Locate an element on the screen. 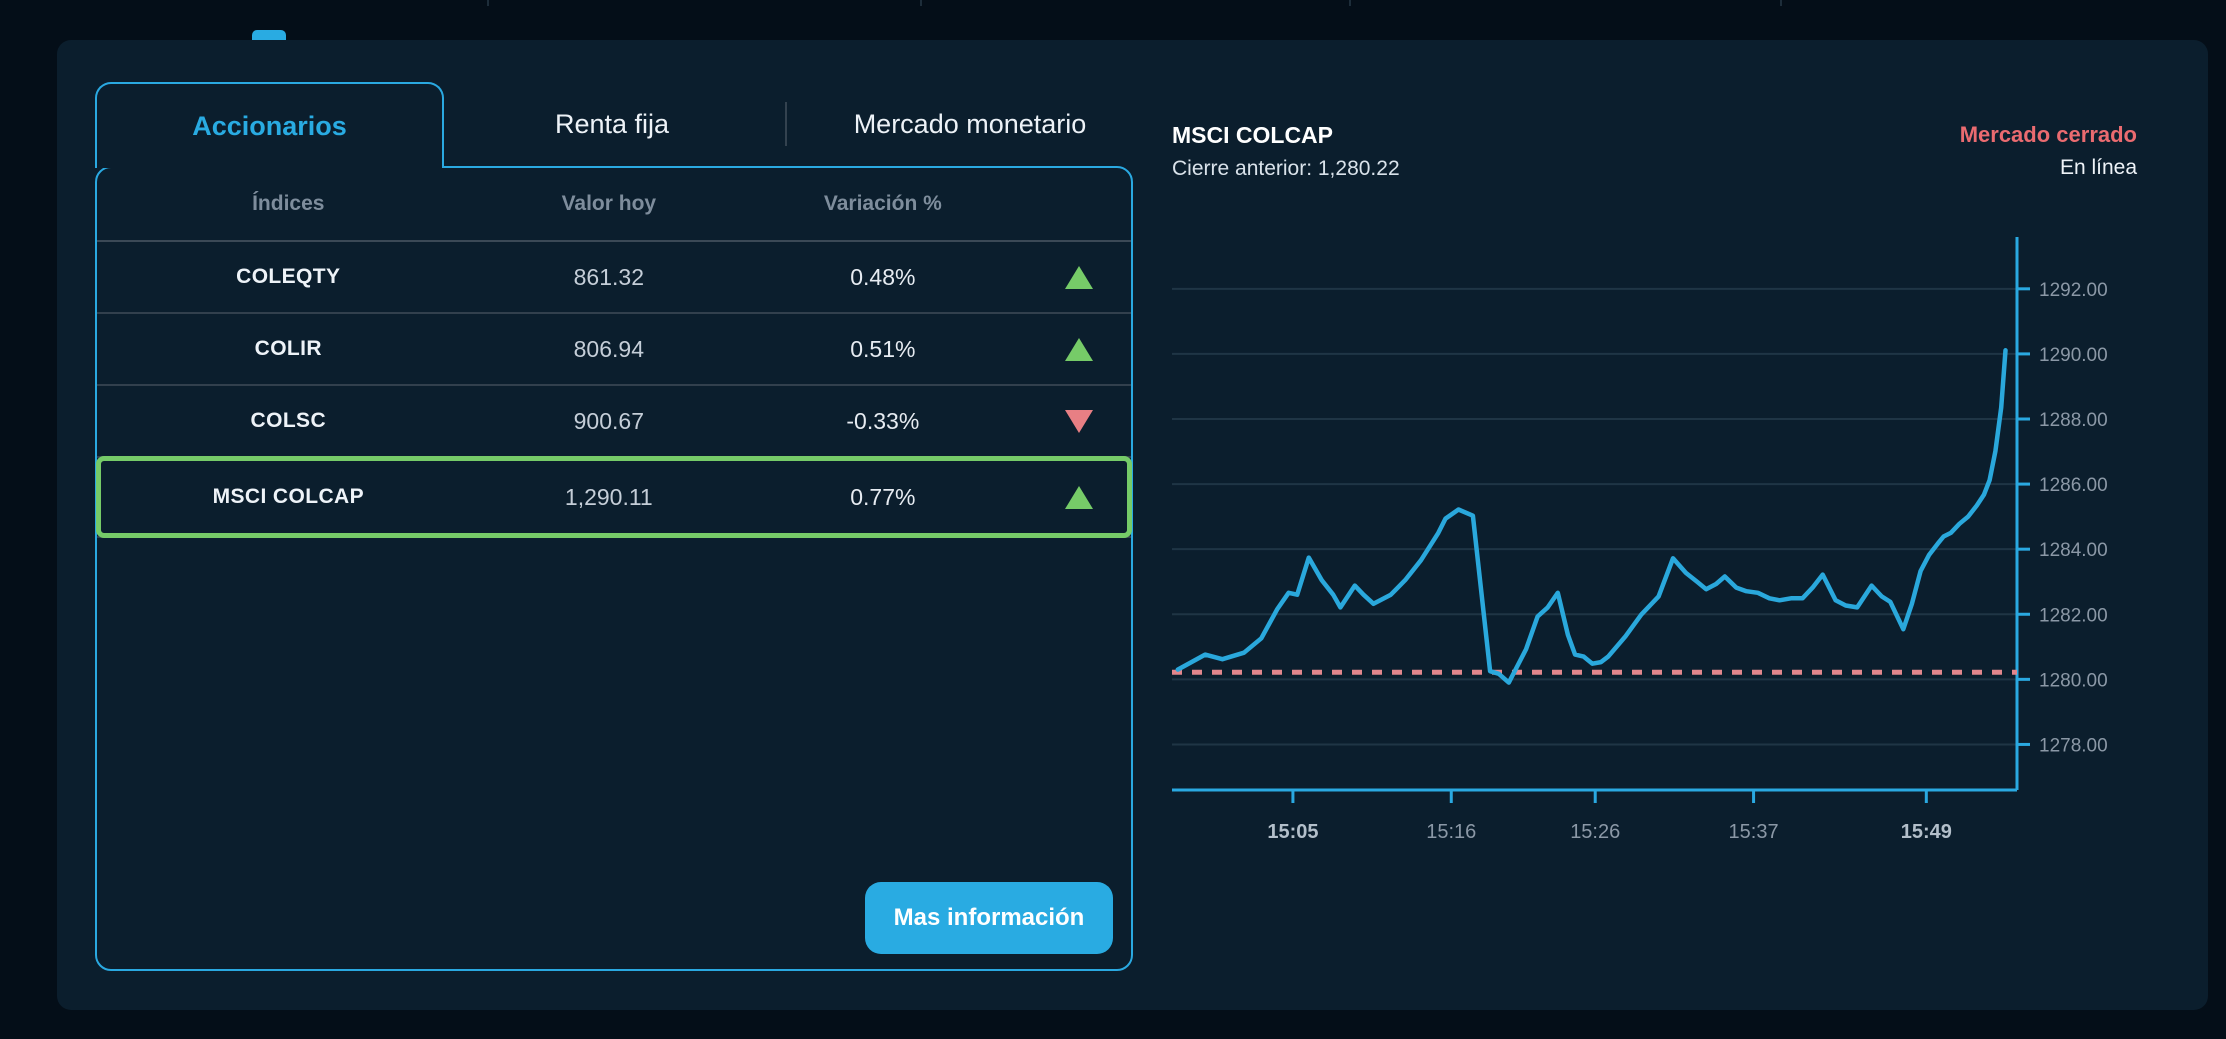 The width and height of the screenshot is (2226, 1039). svg-text: 15:26 is located at coordinates (1595, 832).